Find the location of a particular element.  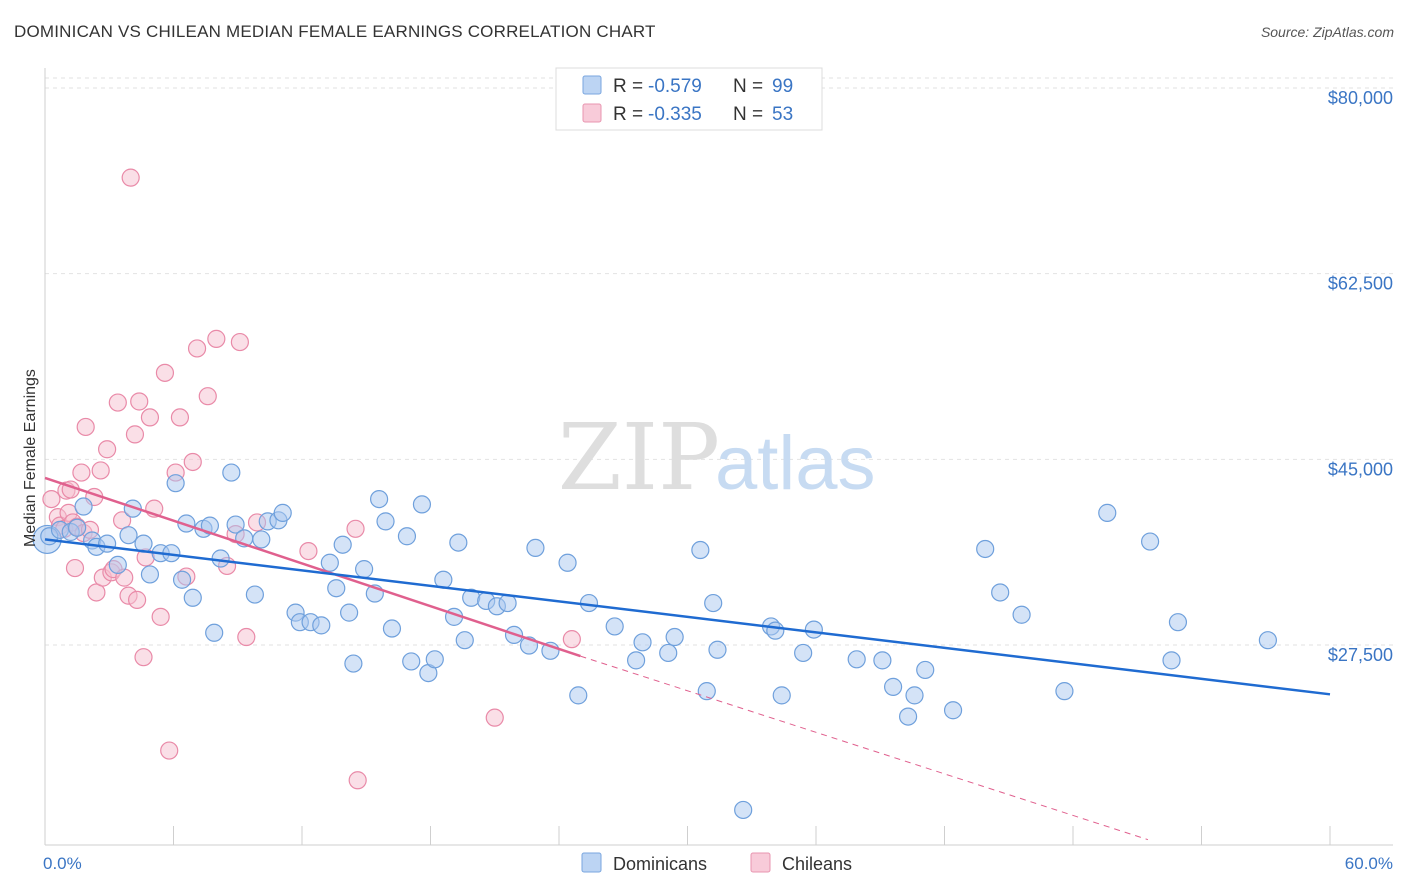

source-label: Source: ZipAtlas.com is located at coordinates (1327, 32).